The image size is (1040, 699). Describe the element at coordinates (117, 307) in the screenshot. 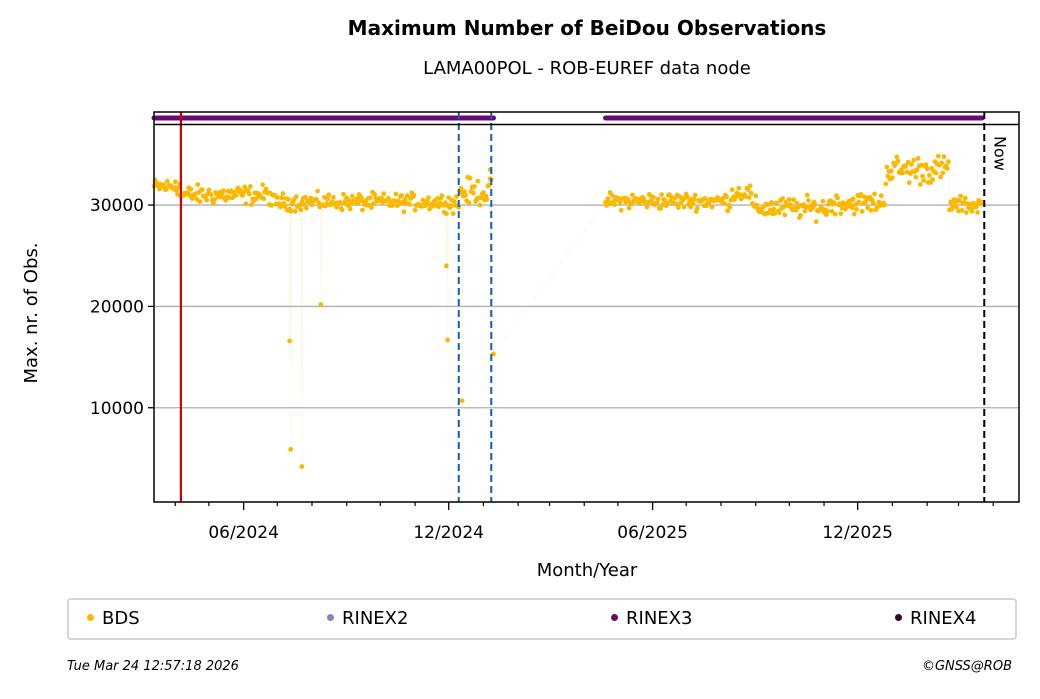

I see `y-tick-label: 20000` at that location.